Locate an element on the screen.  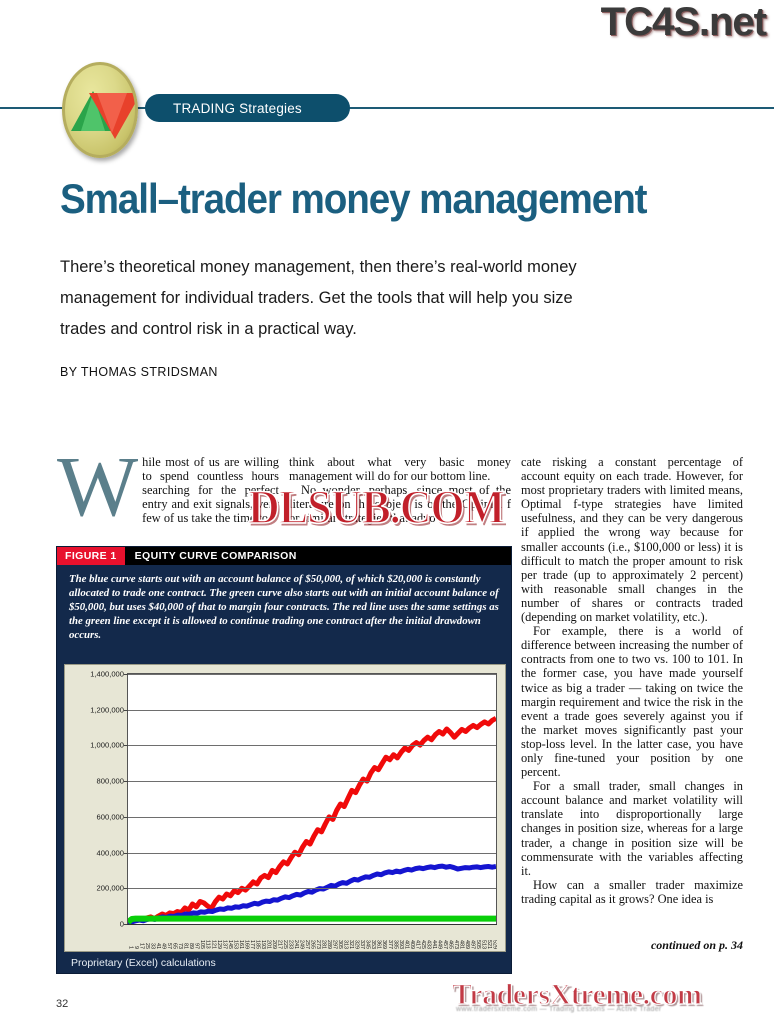
chart-x-tick-label: 385 is located at coordinates (395, 944).